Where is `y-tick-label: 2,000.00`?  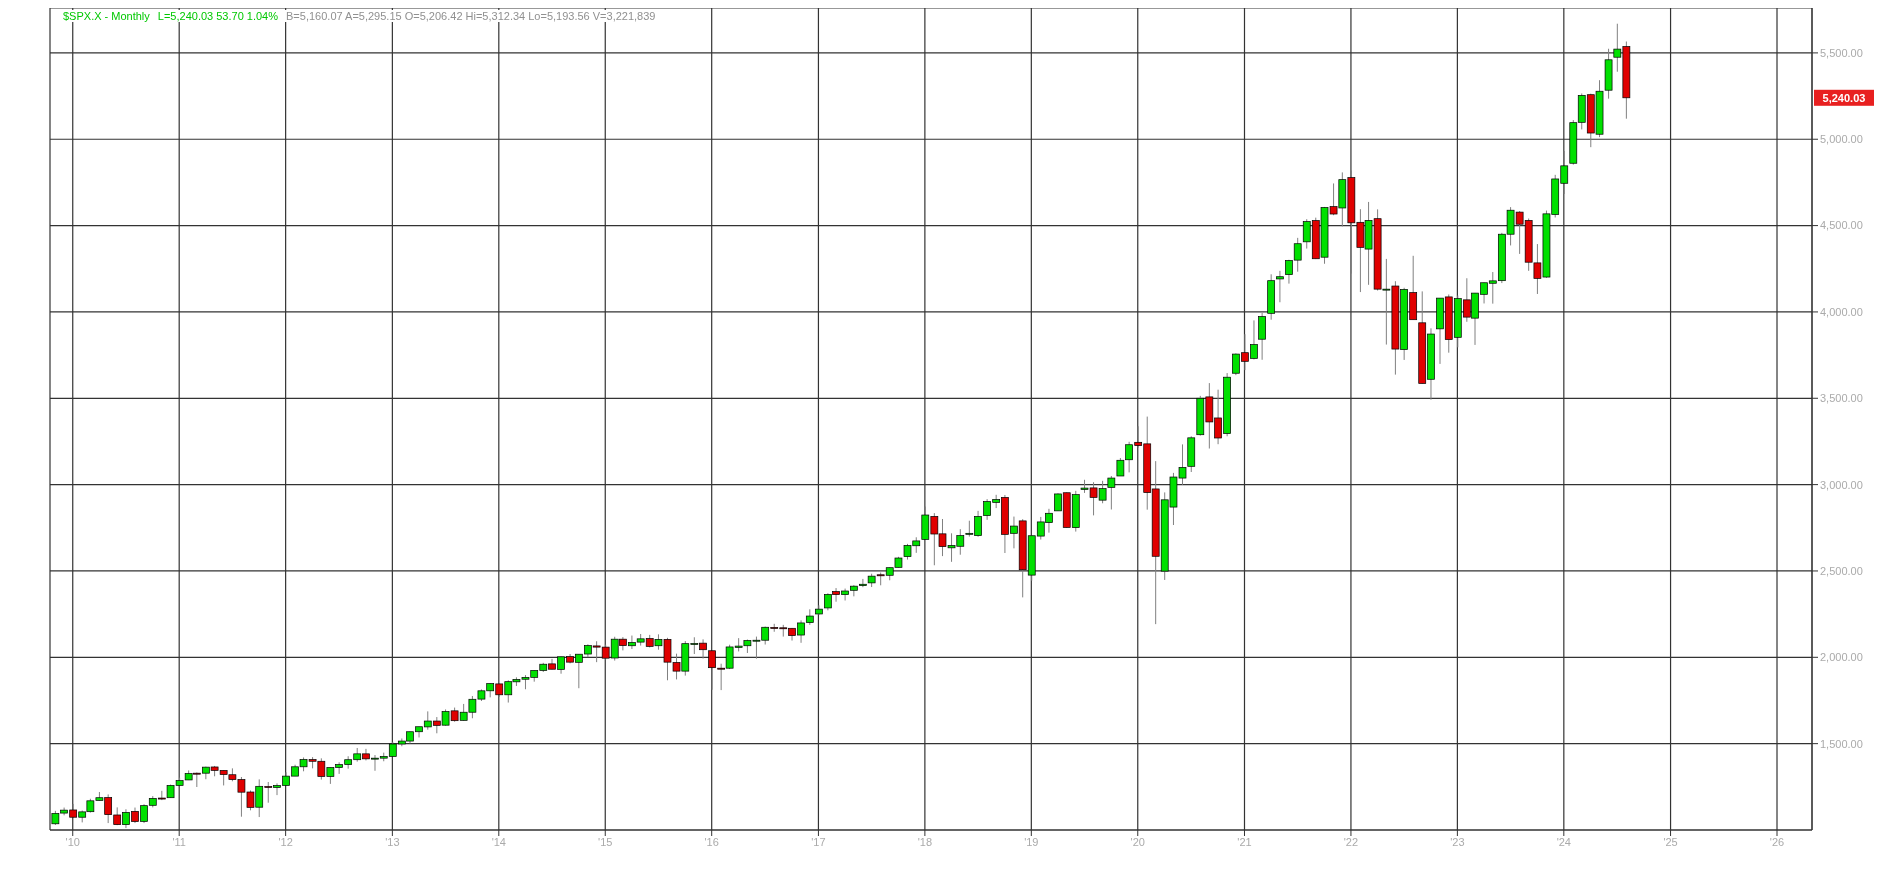 y-tick-label: 2,000.00 is located at coordinates (1841, 657).